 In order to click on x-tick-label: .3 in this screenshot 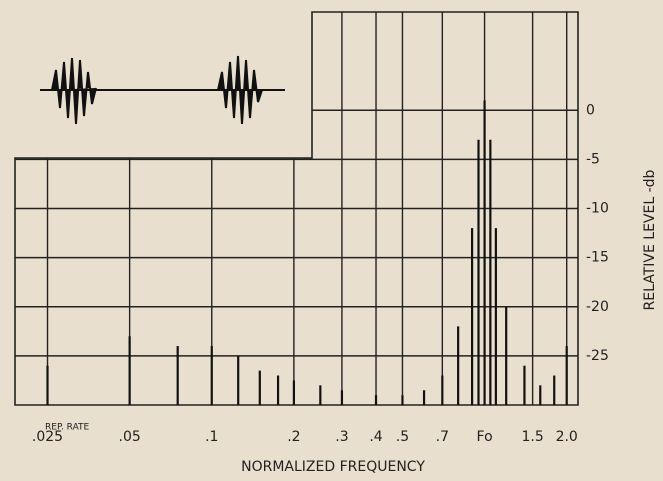, I will do `click(341, 437)`.